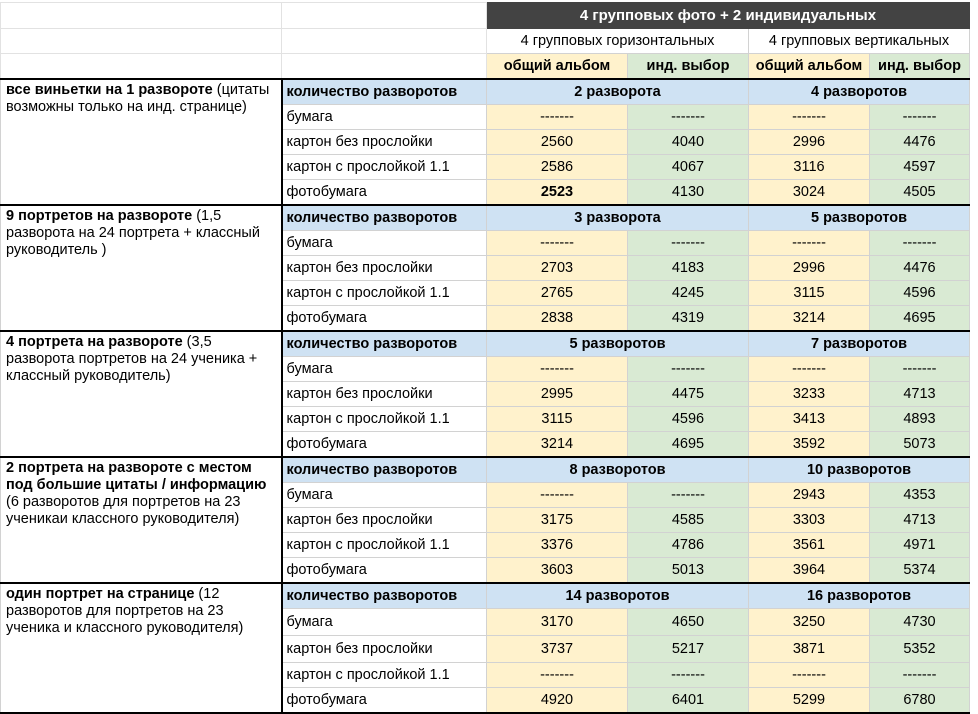 This screenshot has height=714, width=978. Describe the element at coordinates (688, 444) in the screenshot. I see `price-h-individual: 4695` at that location.